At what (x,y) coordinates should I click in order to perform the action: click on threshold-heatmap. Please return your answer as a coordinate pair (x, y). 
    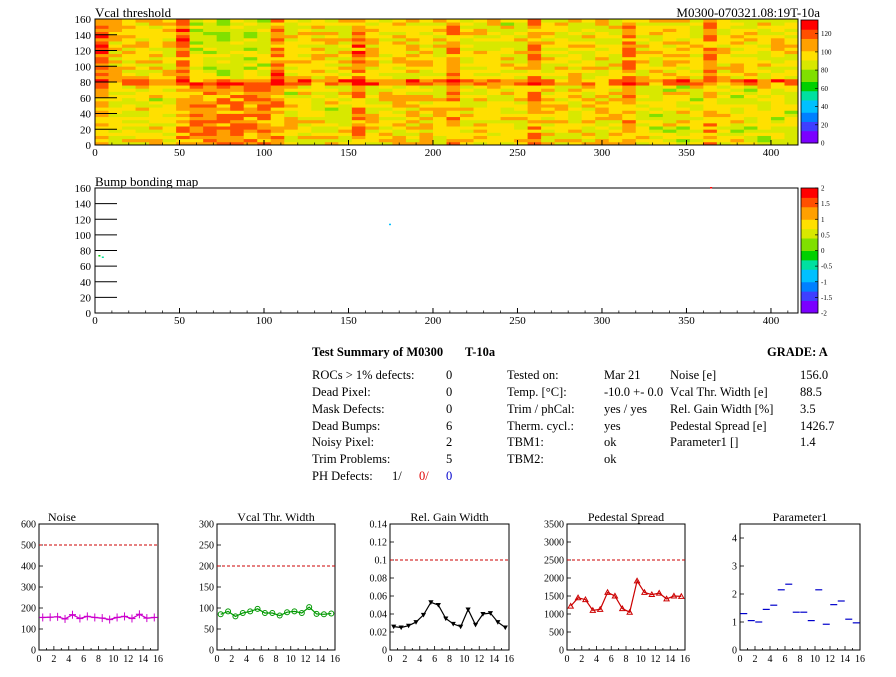
    Looking at the image, I should click on (447, 82).